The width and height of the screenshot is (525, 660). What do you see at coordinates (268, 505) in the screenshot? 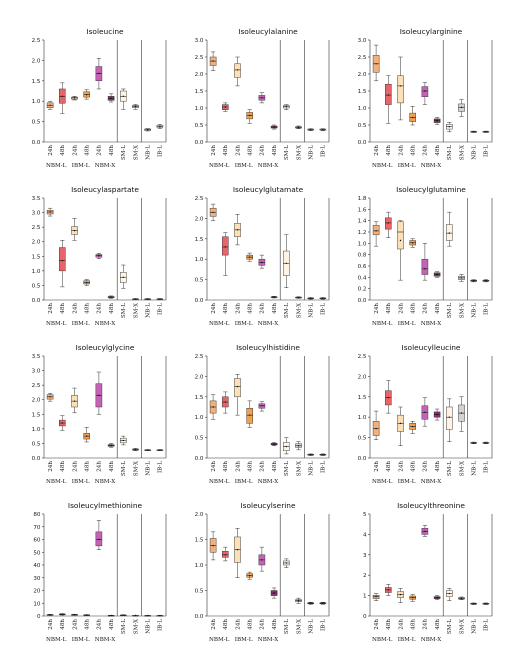
I see `panel-title: Isoleucylserine` at bounding box center [268, 505].